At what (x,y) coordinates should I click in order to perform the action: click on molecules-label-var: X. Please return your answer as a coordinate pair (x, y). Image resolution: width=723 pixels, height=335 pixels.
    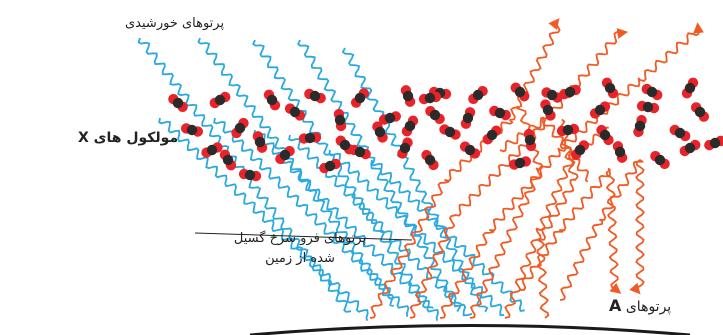
    Looking at the image, I should click on (83, 138).